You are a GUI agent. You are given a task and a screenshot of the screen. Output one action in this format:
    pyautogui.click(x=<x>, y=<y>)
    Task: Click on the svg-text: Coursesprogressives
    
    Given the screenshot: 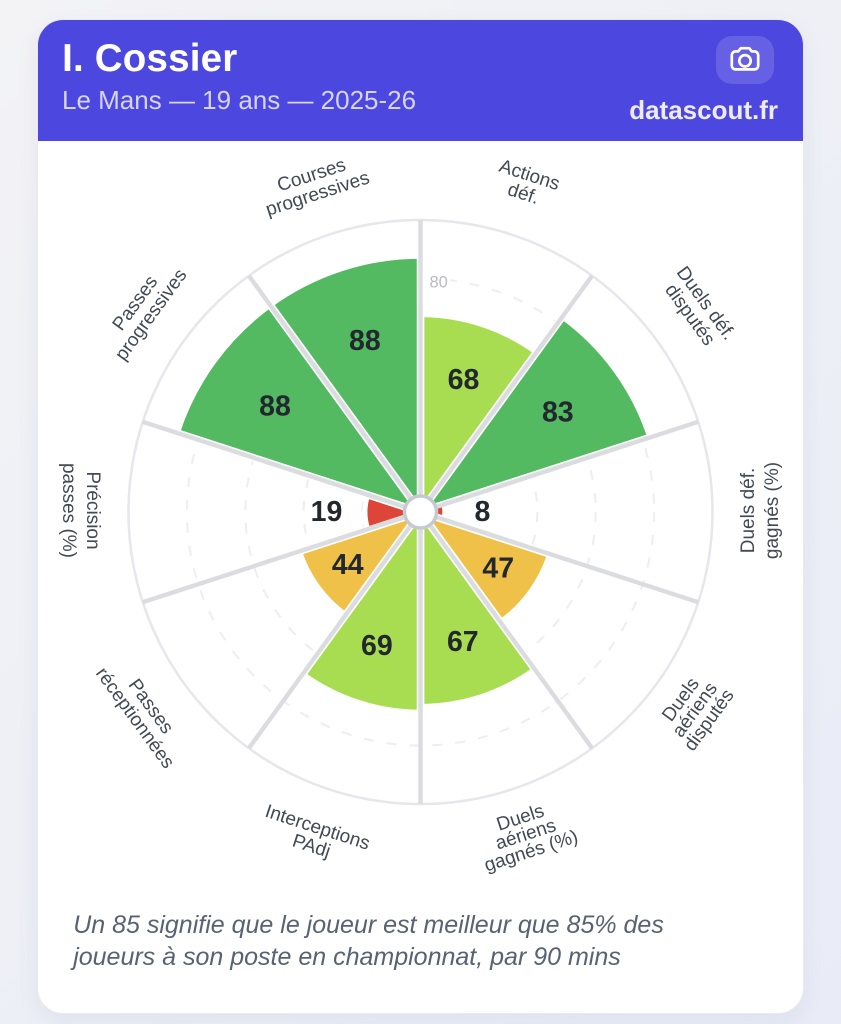 What is the action you would take?
    pyautogui.click(x=314, y=184)
    